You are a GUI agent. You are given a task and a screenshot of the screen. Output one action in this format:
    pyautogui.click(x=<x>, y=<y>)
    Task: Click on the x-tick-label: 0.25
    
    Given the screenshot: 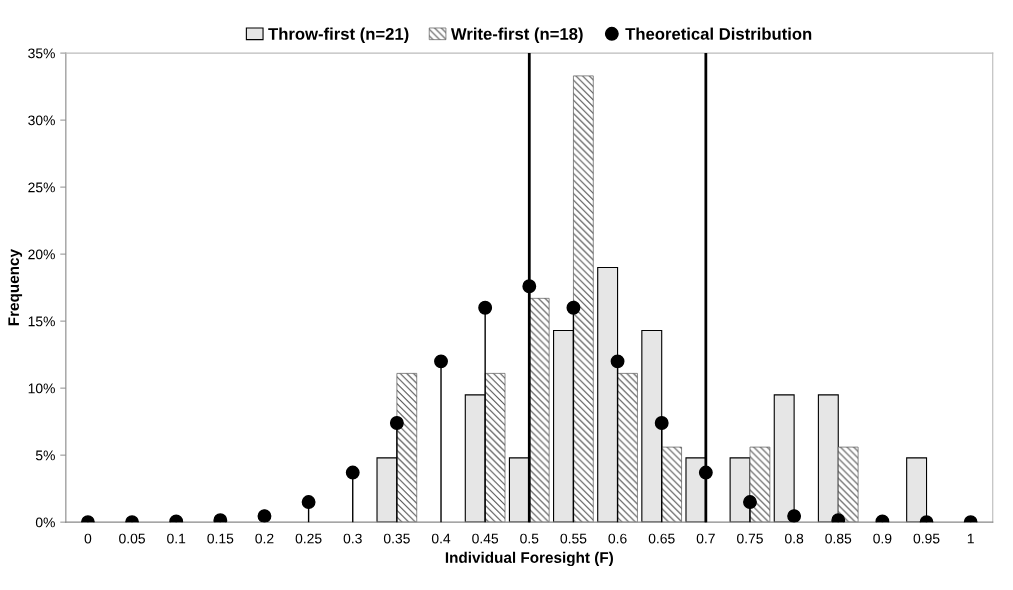 What is the action you would take?
    pyautogui.click(x=308, y=538)
    